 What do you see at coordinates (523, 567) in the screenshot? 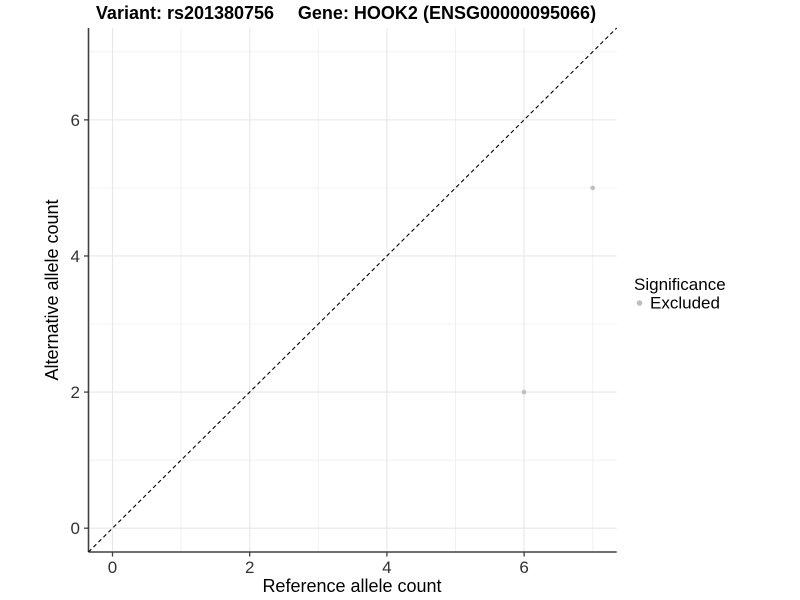
I see `x-tick-label-6: 6` at bounding box center [523, 567].